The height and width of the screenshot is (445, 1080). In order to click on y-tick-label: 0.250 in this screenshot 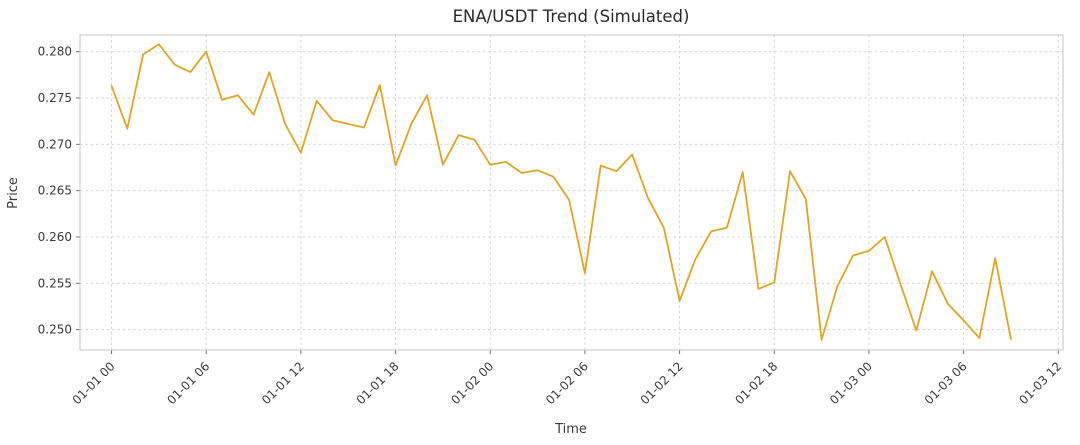, I will do `click(55, 330)`.